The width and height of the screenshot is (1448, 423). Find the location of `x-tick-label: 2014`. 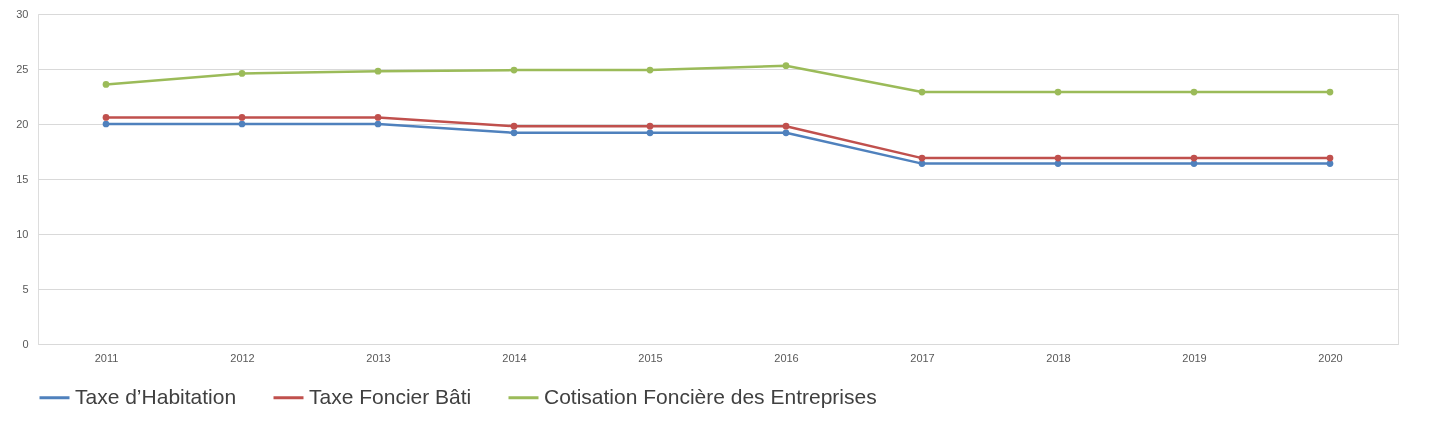

x-tick-label: 2014 is located at coordinates (514, 357).